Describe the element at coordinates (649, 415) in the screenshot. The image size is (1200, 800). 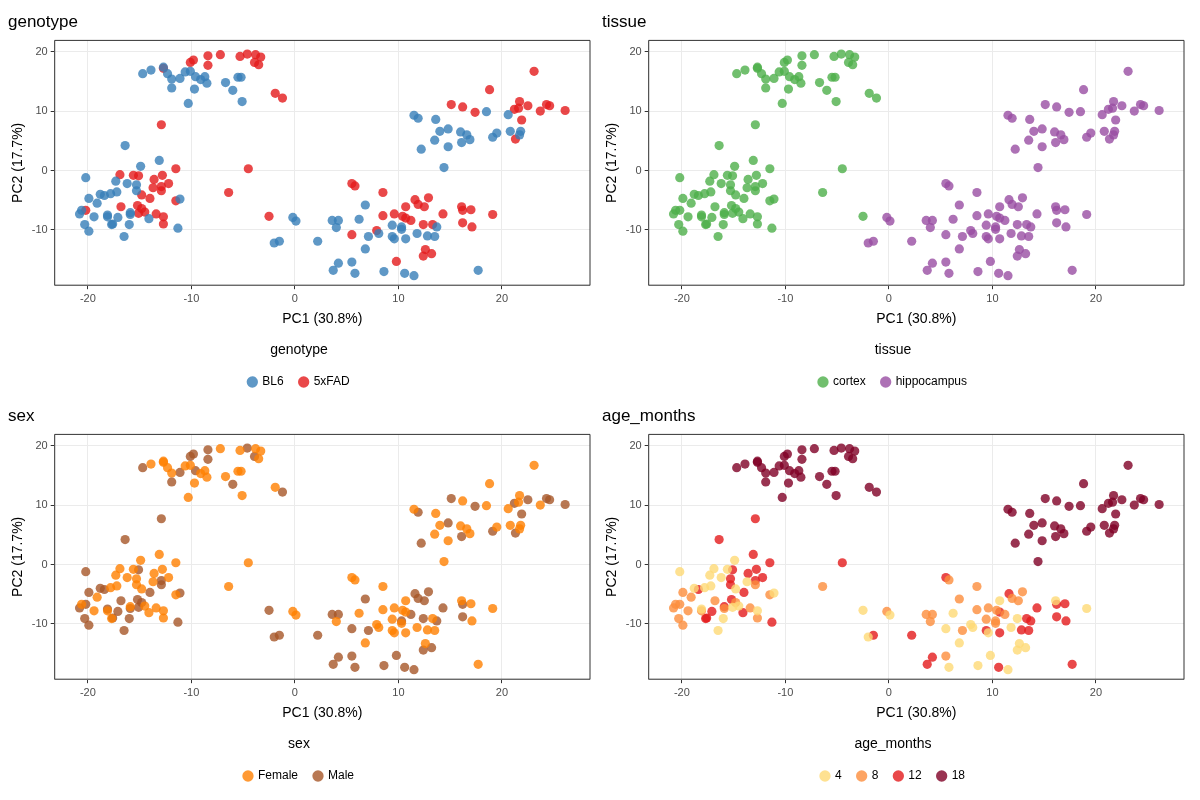
I see `chart-title: age_months` at that location.